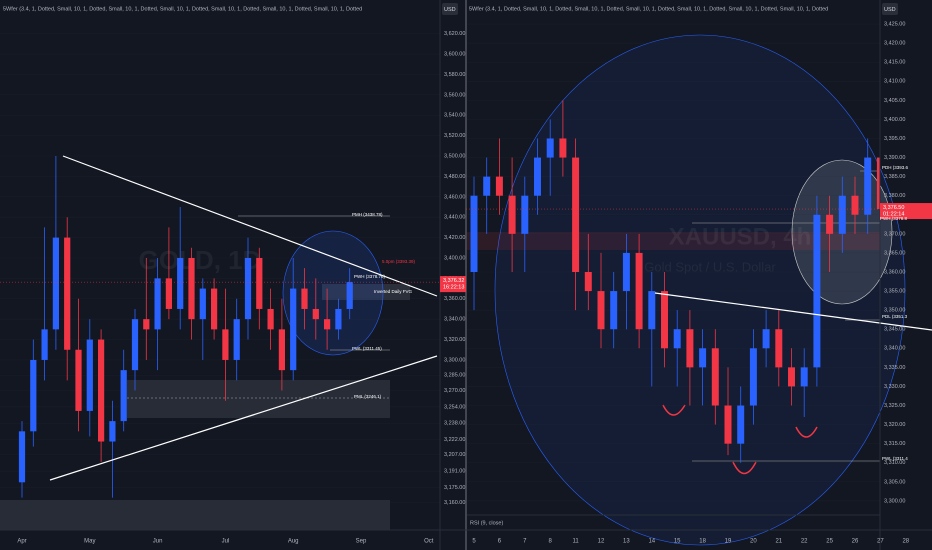  I want to click on pattern-arc, so click(744, 468).